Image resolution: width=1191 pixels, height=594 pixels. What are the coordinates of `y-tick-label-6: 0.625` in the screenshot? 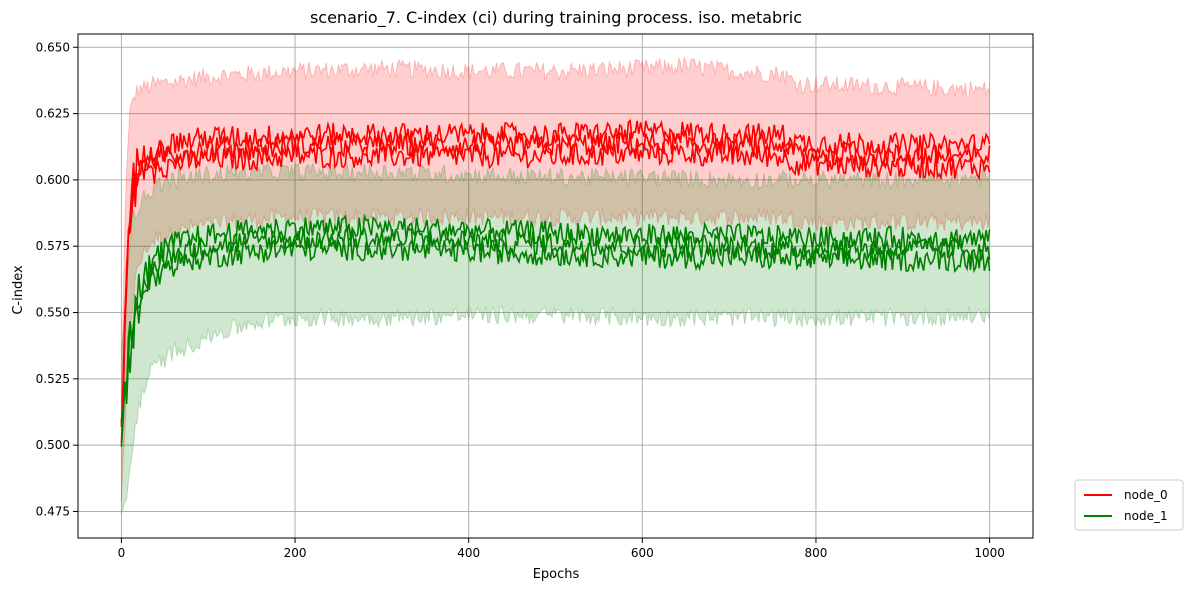 It's located at (53, 114).